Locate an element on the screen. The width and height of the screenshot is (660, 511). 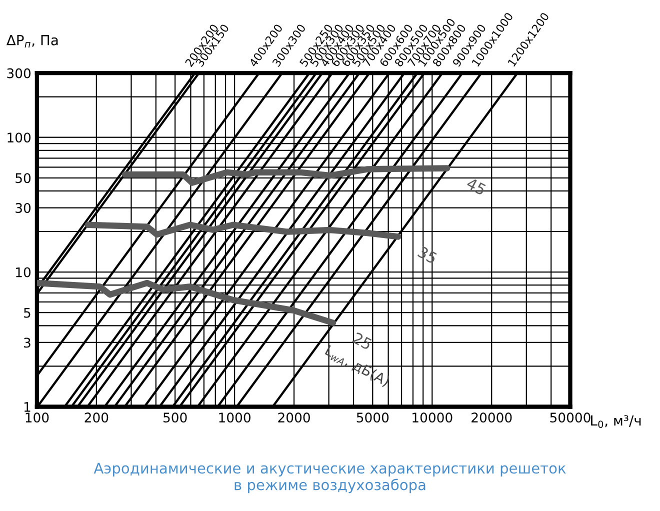
x-tick-label: 10000 is located at coordinates (432, 417).